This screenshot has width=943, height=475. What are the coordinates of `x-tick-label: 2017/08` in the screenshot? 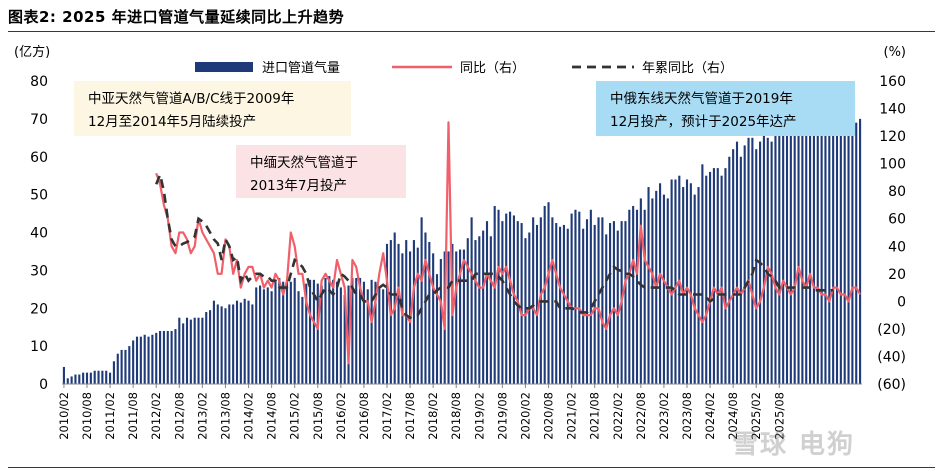 It's located at (410, 416).